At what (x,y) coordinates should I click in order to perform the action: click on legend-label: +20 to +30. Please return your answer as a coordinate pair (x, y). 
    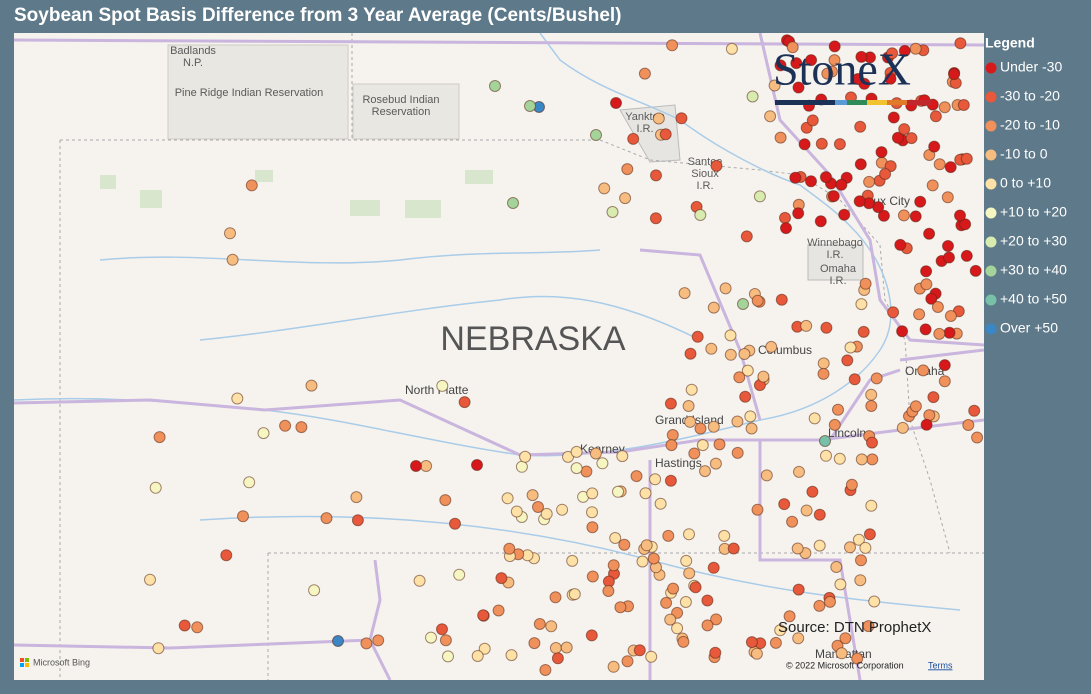
    Looking at the image, I should click on (1033, 241).